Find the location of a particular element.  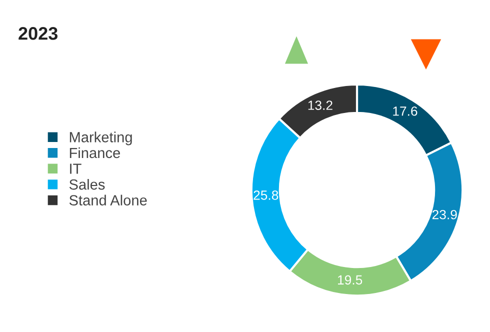

data-label: 25.8 is located at coordinates (266, 195).